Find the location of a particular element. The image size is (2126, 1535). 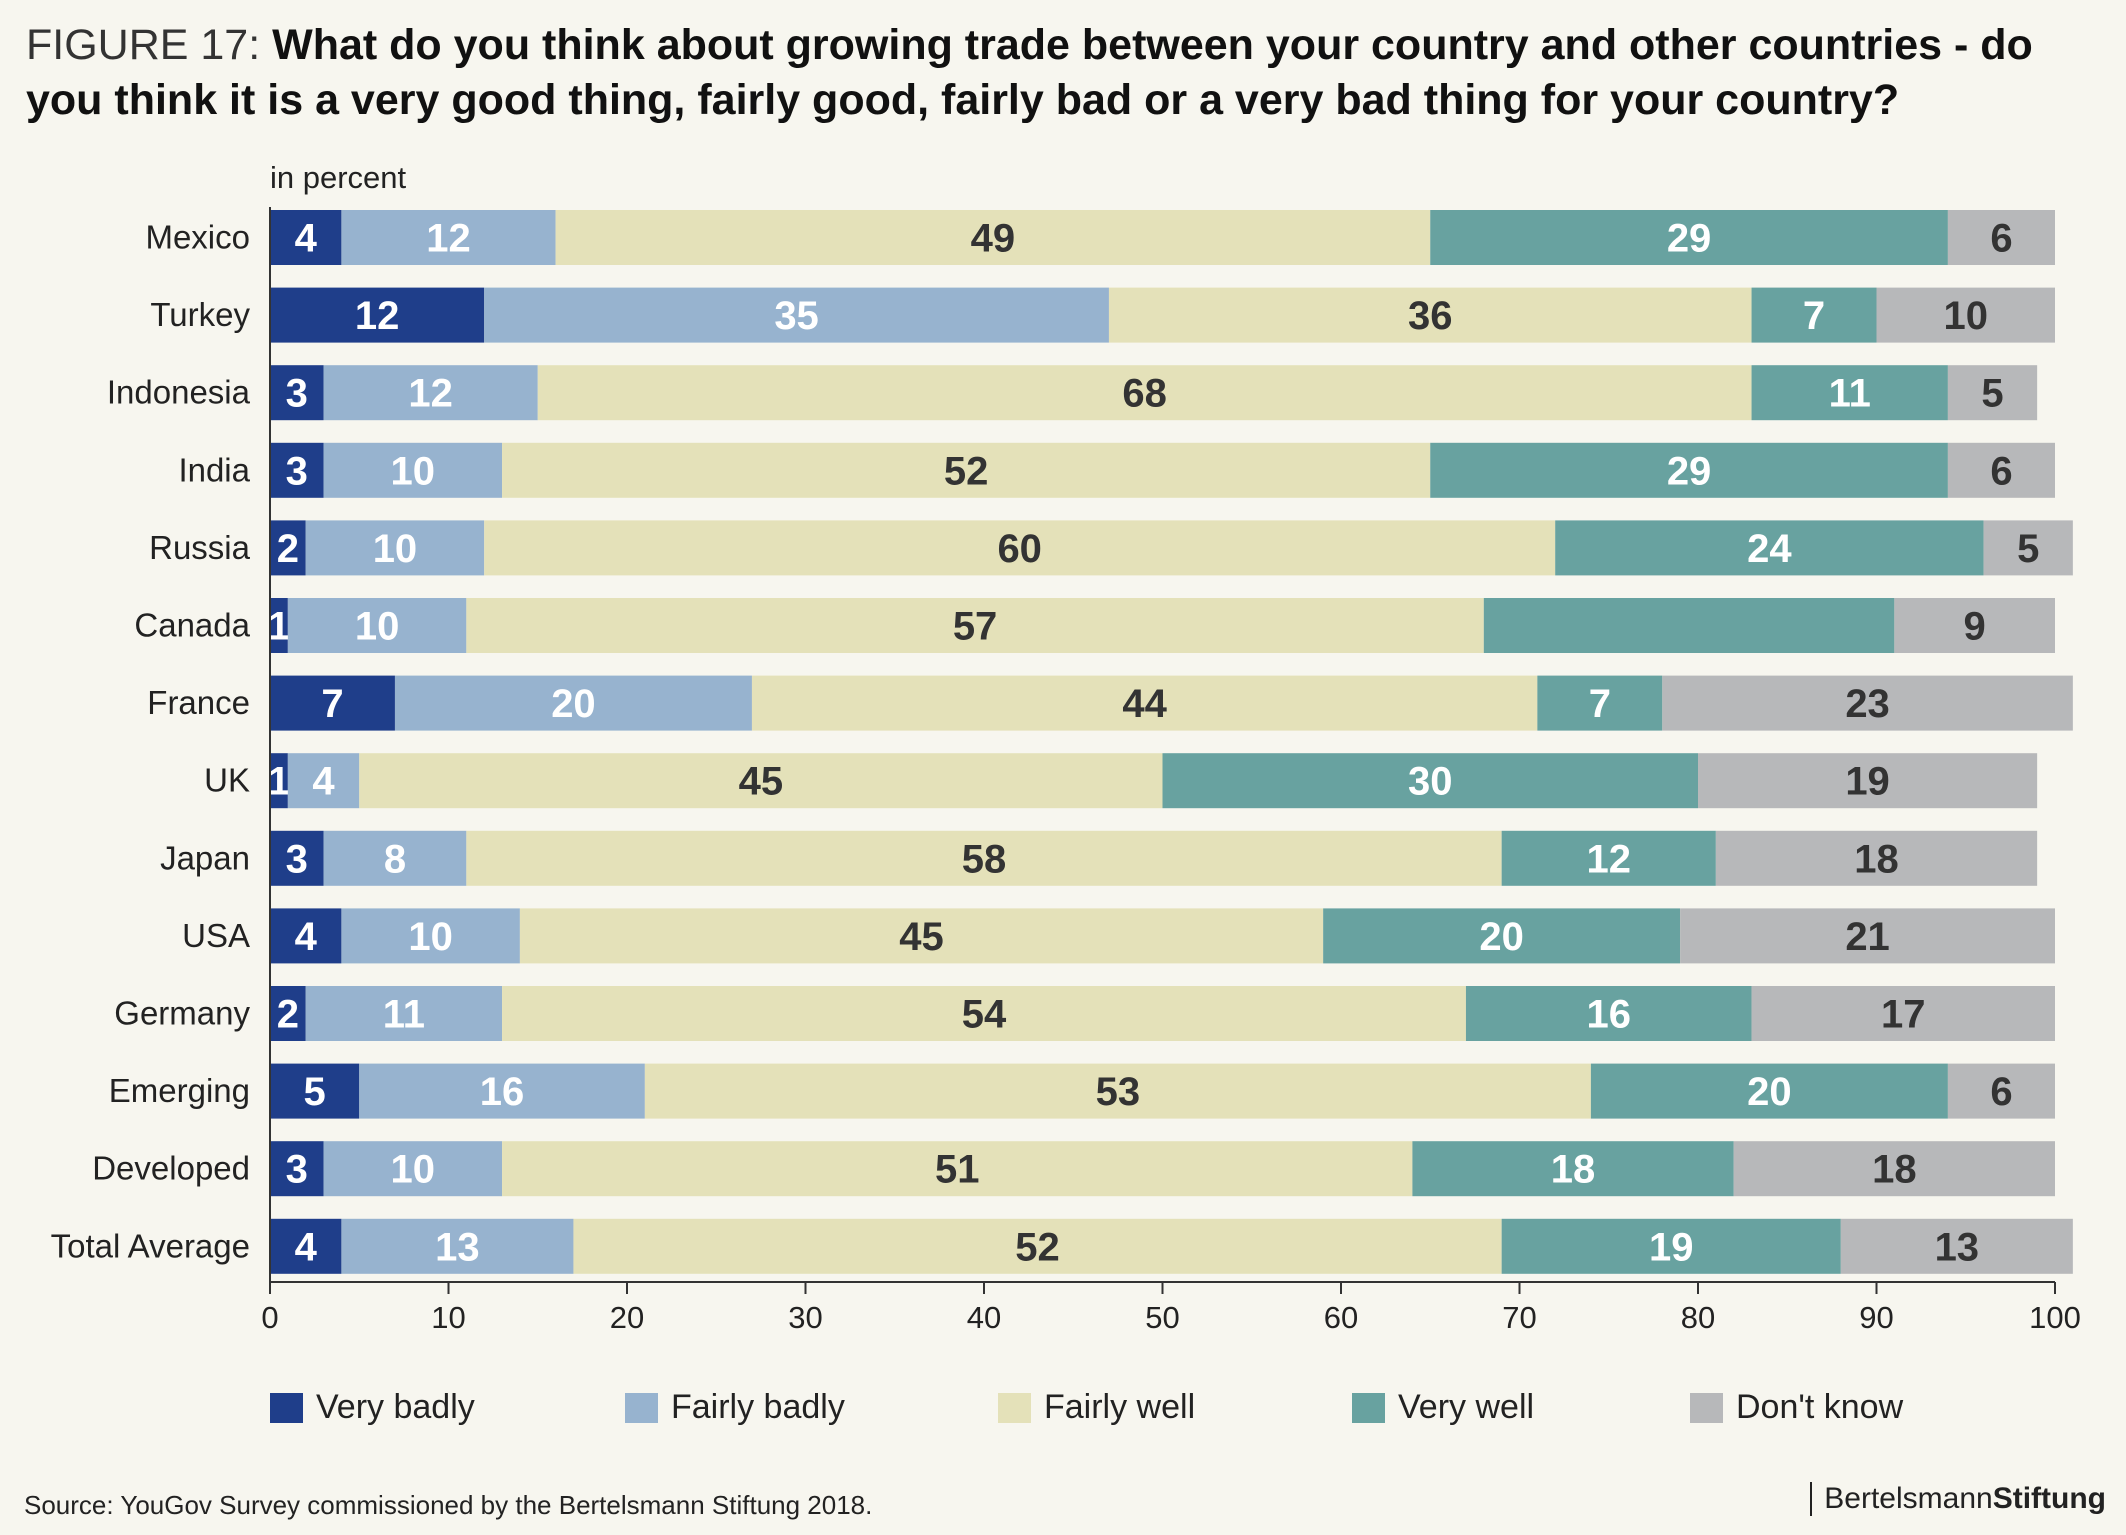

data-label: 29 is located at coordinates (1689, 239).